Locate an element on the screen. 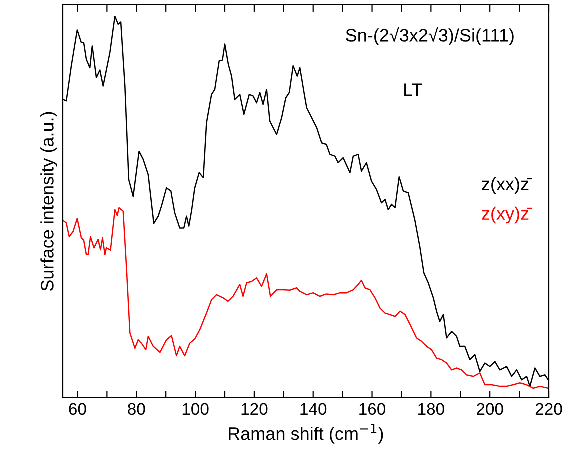 Image resolution: width=565 pixels, height=467 pixels. x-tick-label: 100 is located at coordinates (195, 409).